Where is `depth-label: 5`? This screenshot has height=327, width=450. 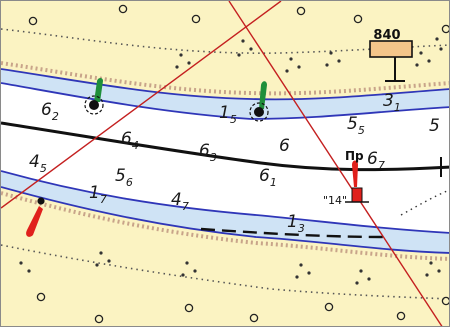
depth-label: 5 is located at coordinates (434, 126).